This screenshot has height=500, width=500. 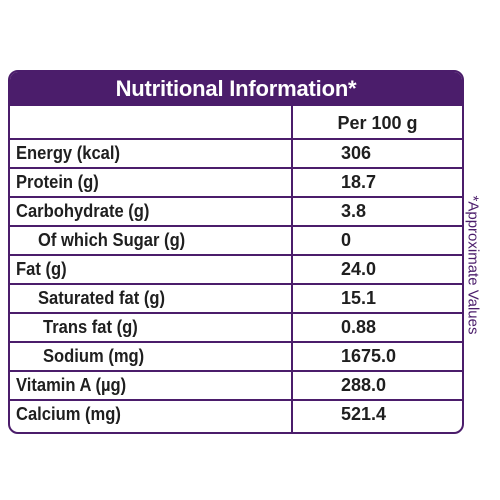 What do you see at coordinates (101, 298) in the screenshot?
I see `row-label: Saturated fat (g)` at bounding box center [101, 298].